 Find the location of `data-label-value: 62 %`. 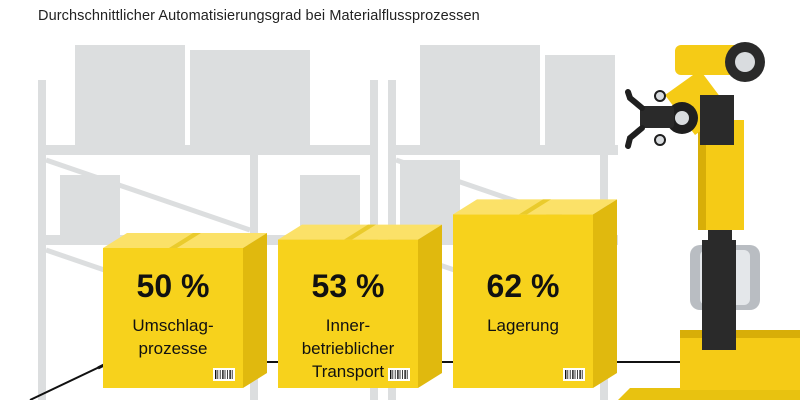

data-label-value: 62 % is located at coordinates (523, 286).